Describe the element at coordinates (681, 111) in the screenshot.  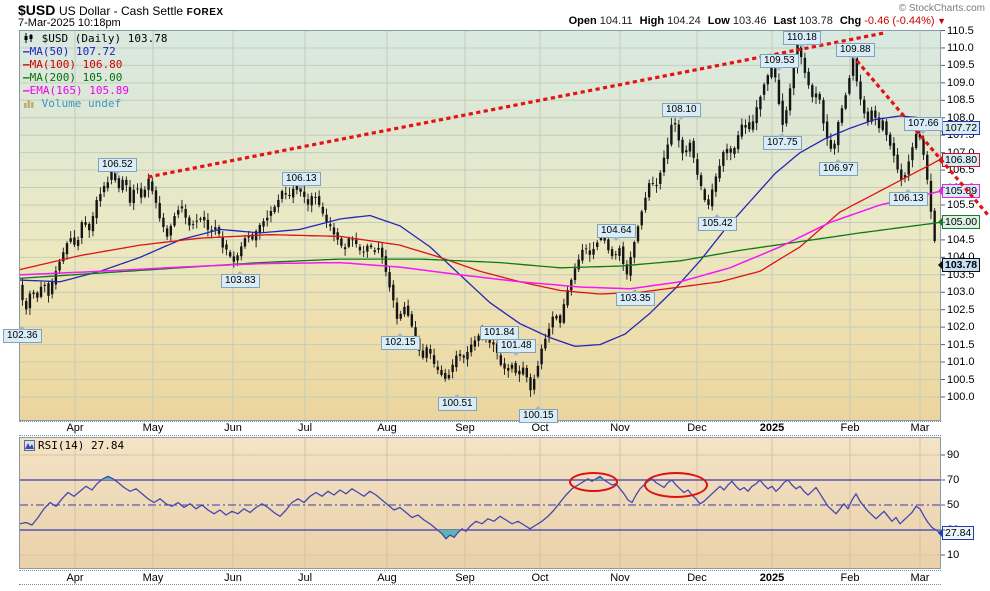
I see `price-annotation-108-10: 108.10` at that location.